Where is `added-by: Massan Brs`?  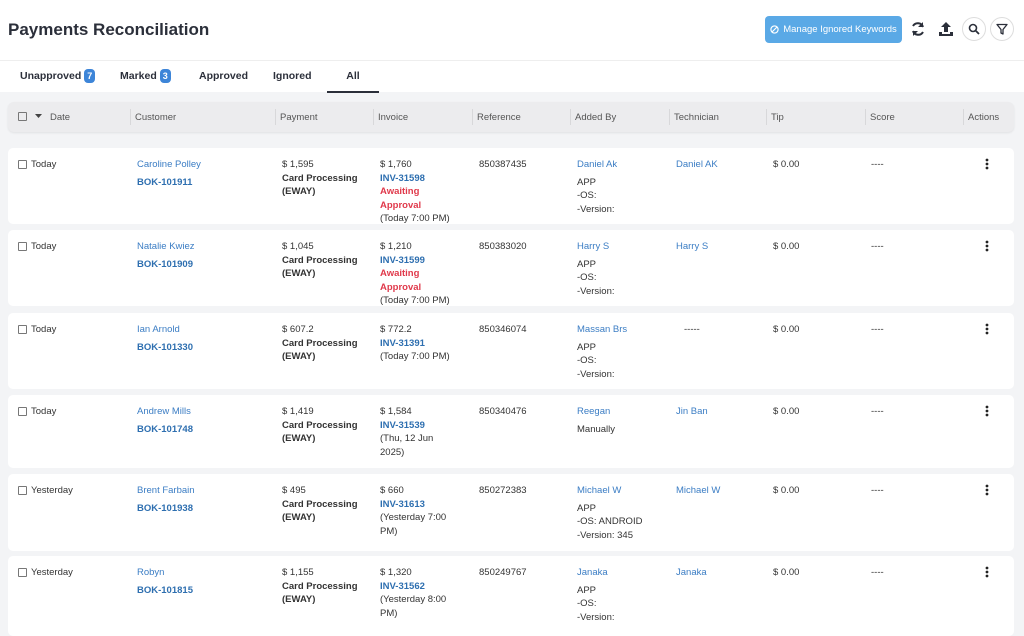
added-by: Massan Brs is located at coordinates (602, 329).